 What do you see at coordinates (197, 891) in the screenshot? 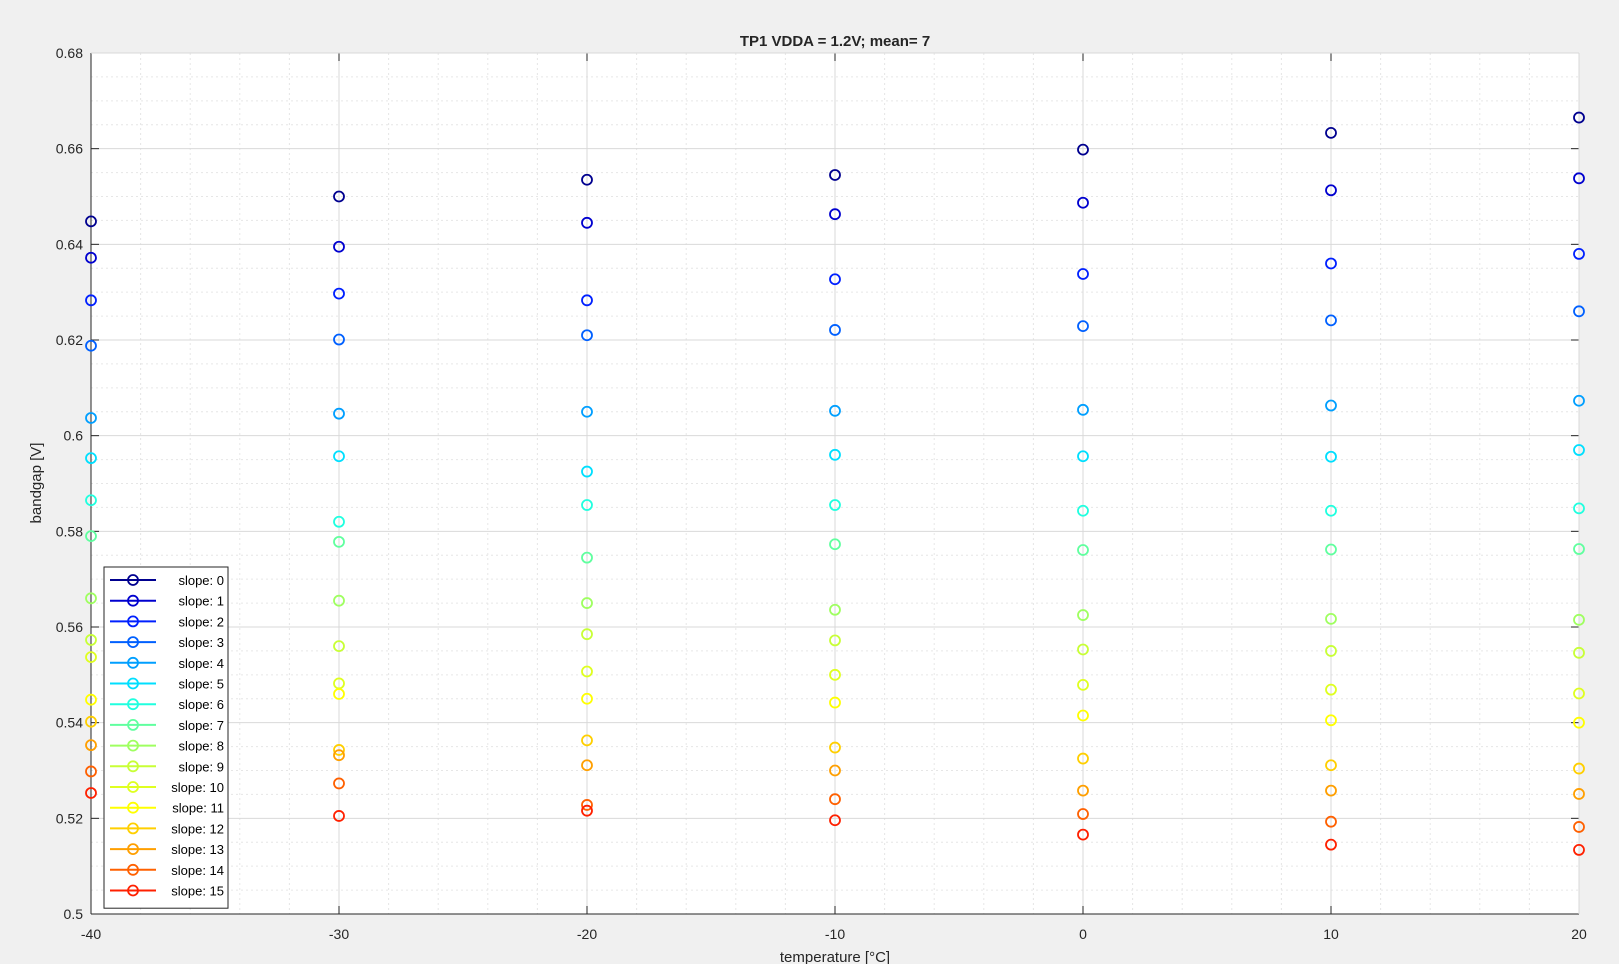
I see `legend-label-slope-15: slope: 15` at bounding box center [197, 891].